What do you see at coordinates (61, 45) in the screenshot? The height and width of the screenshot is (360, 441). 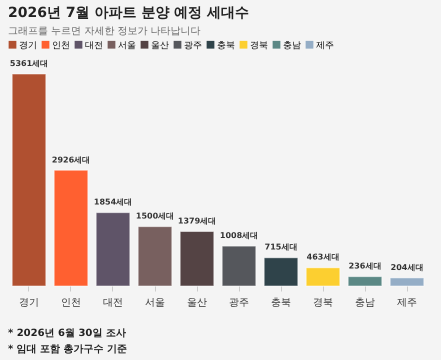 I see `legend-label: 인천` at bounding box center [61, 45].